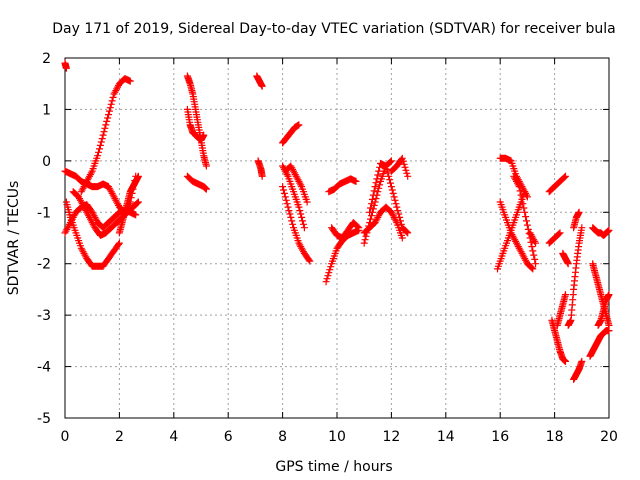 This screenshot has height=480, width=640. What do you see at coordinates (44, 316) in the screenshot?
I see `y-tick-label: -3` at bounding box center [44, 316].